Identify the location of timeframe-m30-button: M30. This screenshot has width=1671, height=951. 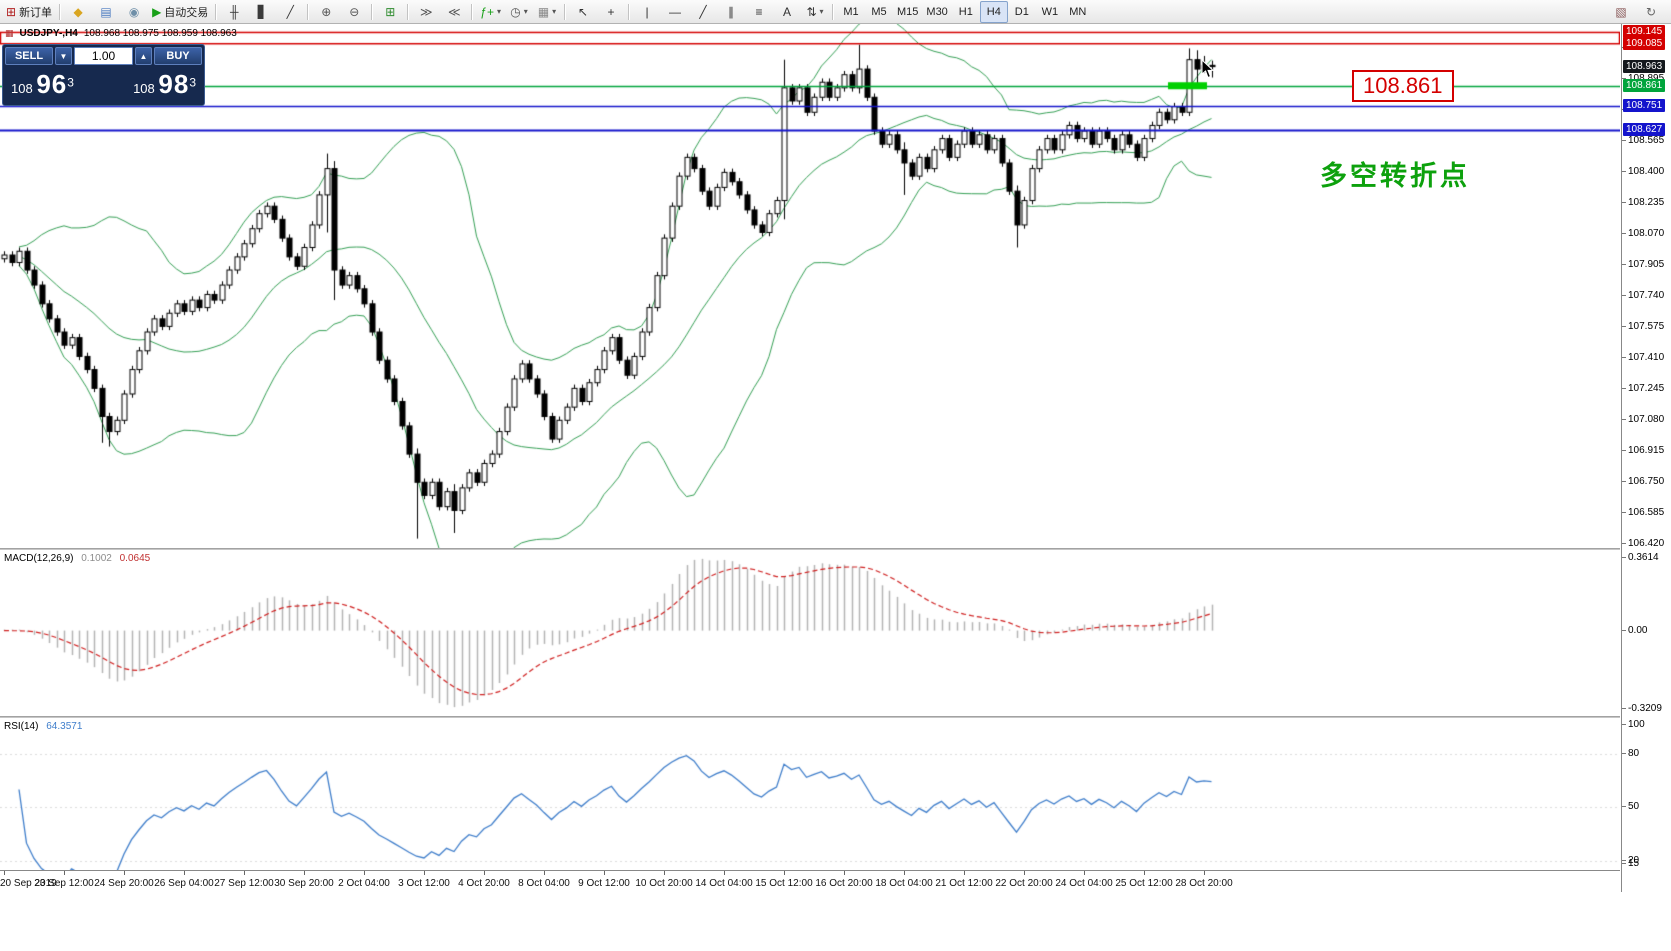
(936, 12).